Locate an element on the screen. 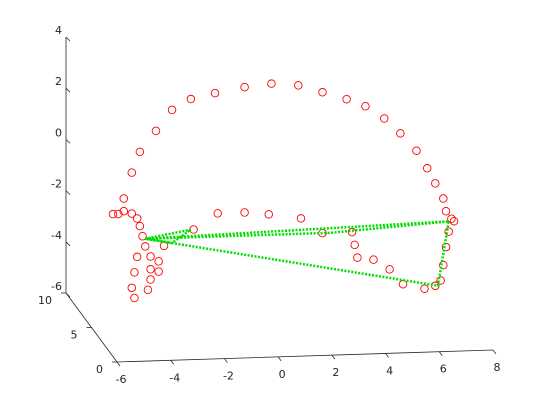 The image size is (545, 409). y-tick-label: 0 is located at coordinates (99, 369).